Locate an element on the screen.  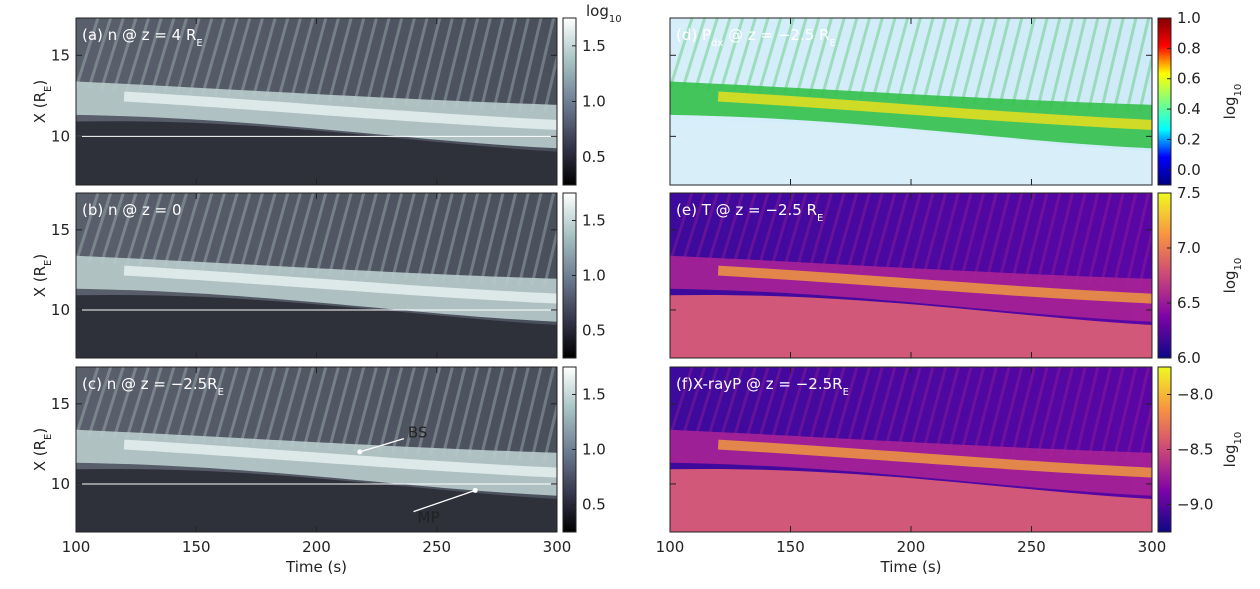
colorbar-tick-label: 0.5 is located at coordinates (594, 331).